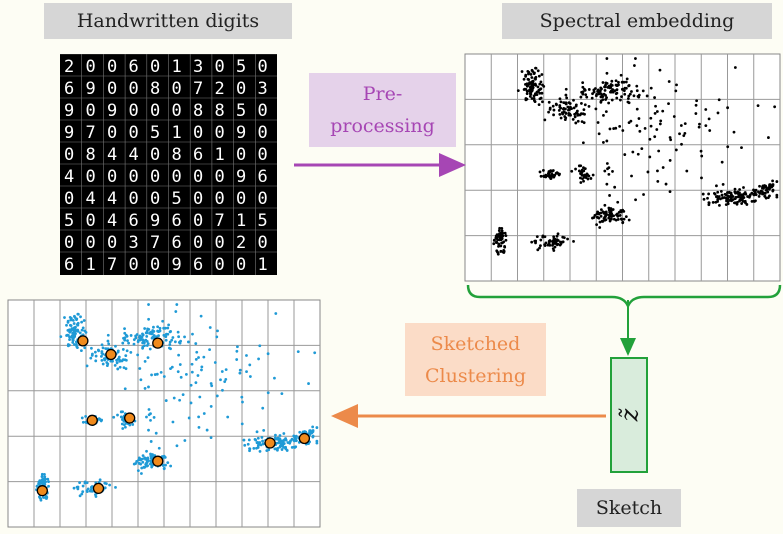 The width and height of the screenshot is (783, 534). What do you see at coordinates (168, 21) in the screenshot?
I see `digits-title: Handwritten digits` at bounding box center [168, 21].